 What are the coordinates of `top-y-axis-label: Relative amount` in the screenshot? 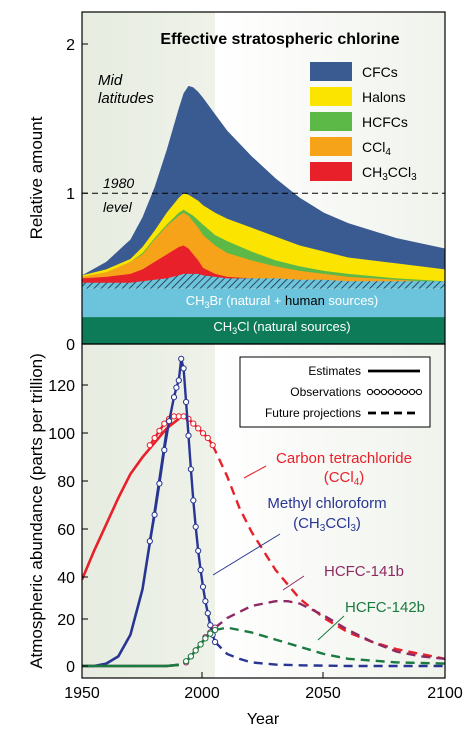 It's located at (36, 177).